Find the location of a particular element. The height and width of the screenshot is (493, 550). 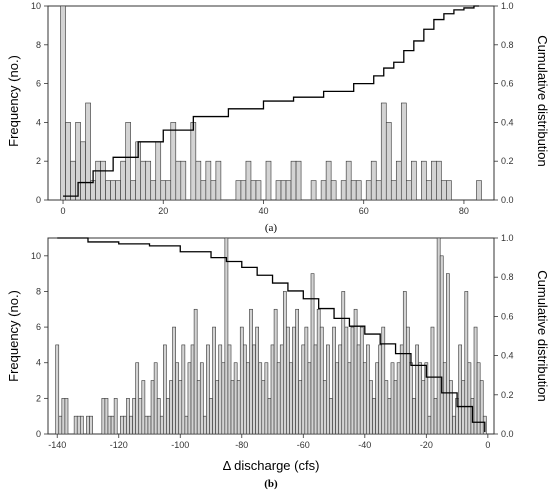

a-y-tick-label: 4 is located at coordinates (38, 122).